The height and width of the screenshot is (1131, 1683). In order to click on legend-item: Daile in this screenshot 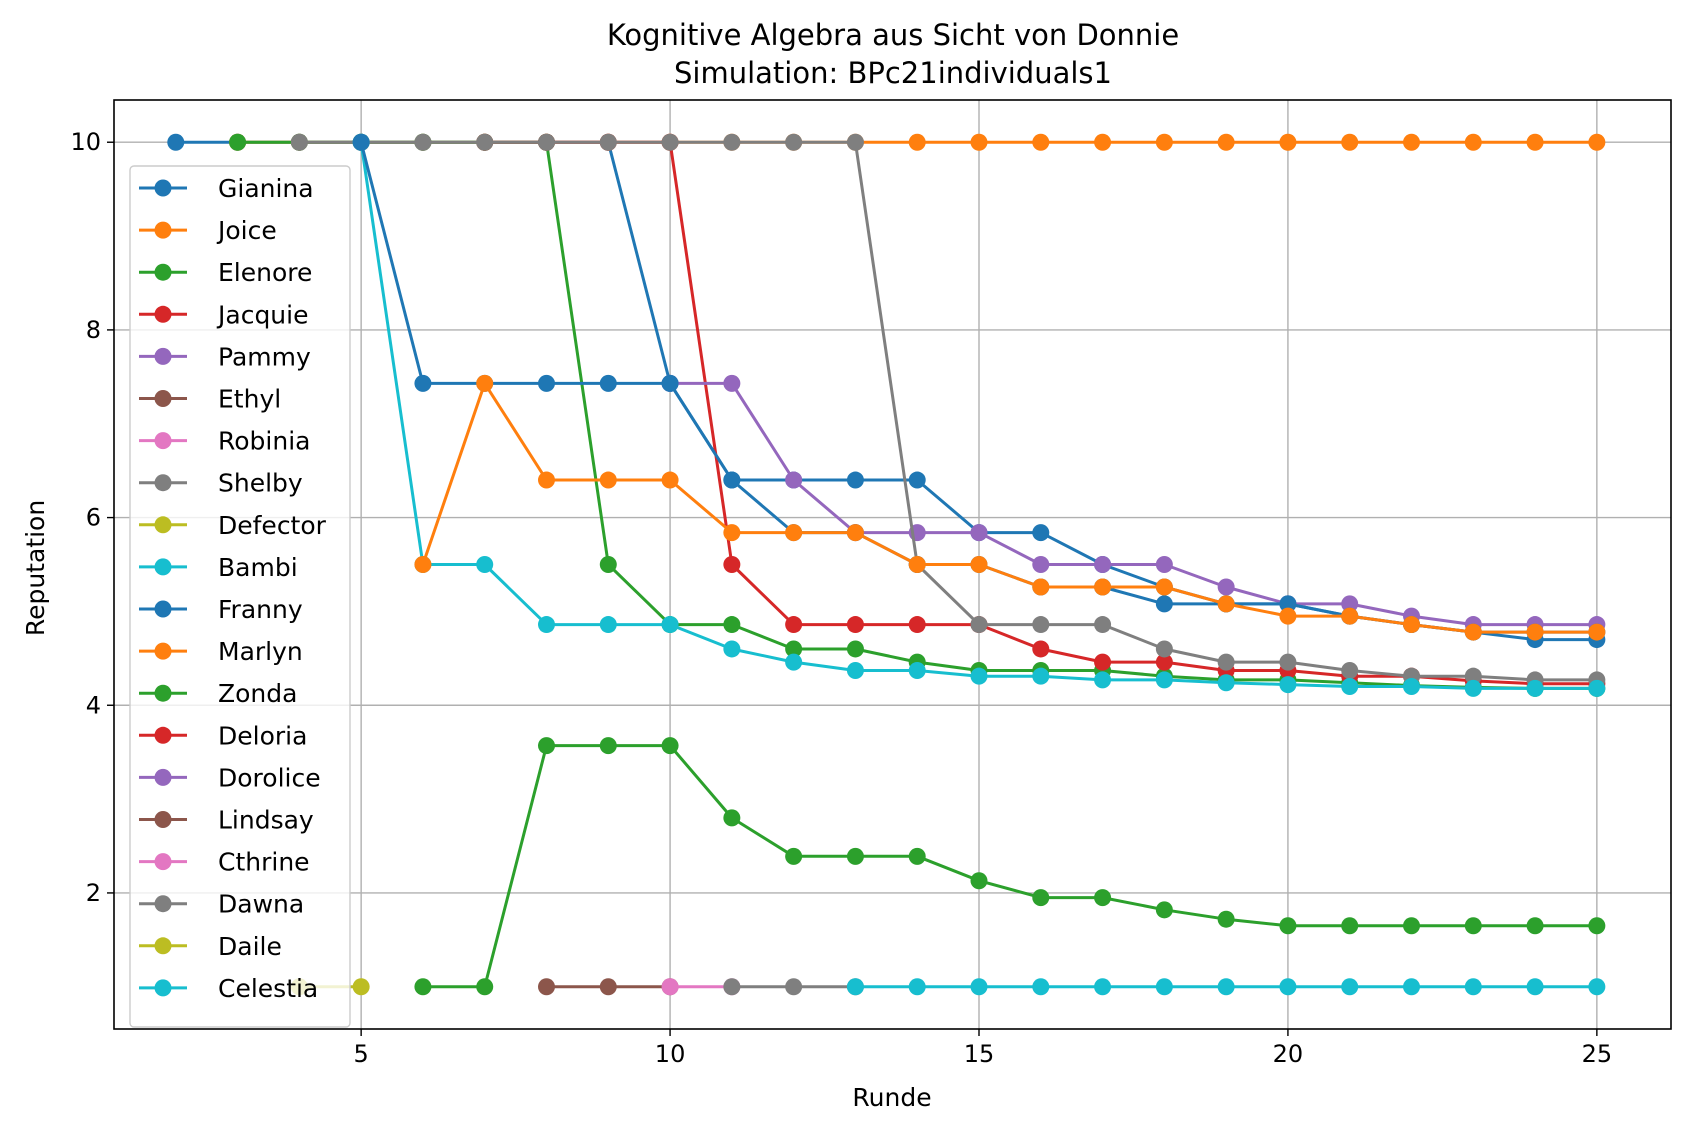, I will do `click(210, 946)`.